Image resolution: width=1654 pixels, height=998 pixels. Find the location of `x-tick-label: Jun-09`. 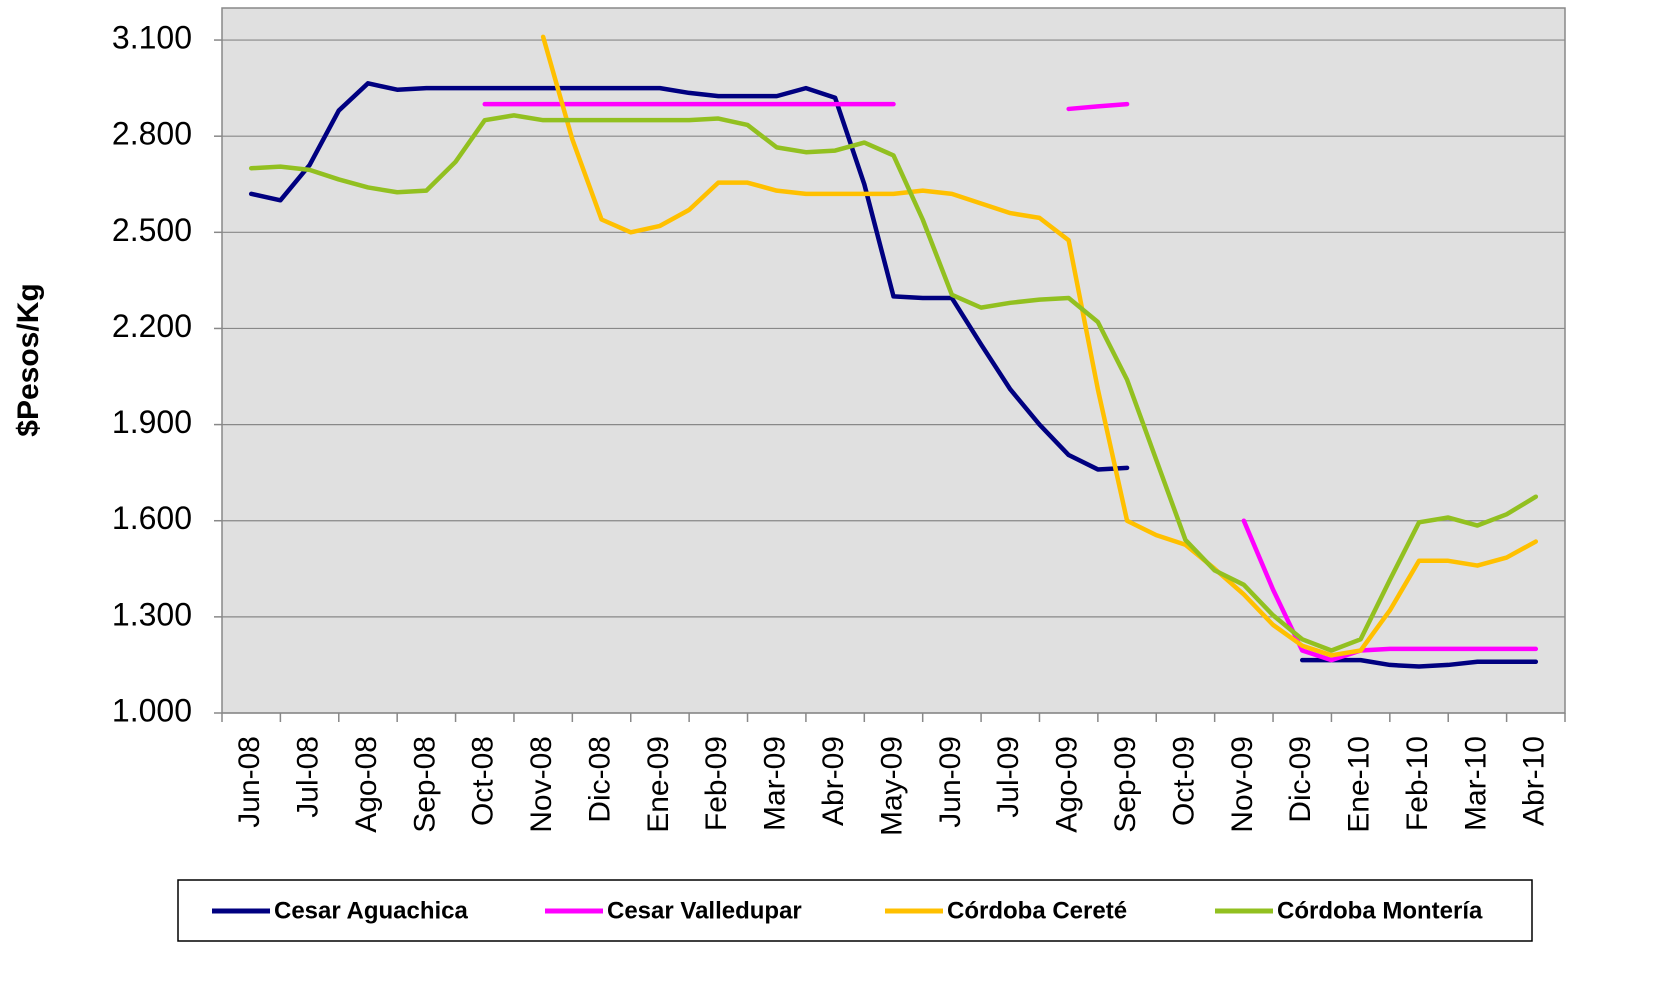

x-tick-label: Jun-09 is located at coordinates (950, 782).